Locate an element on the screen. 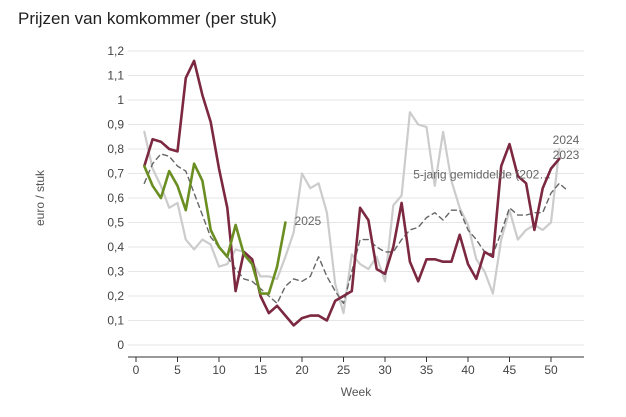 This screenshot has width=626, height=417. series-label: 2023 is located at coordinates (566, 155).